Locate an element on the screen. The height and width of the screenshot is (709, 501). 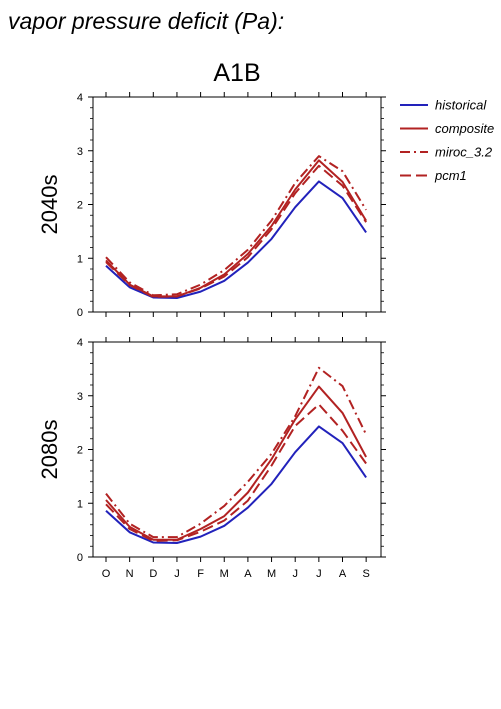
x-tick-label: D is located at coordinates (153, 574).